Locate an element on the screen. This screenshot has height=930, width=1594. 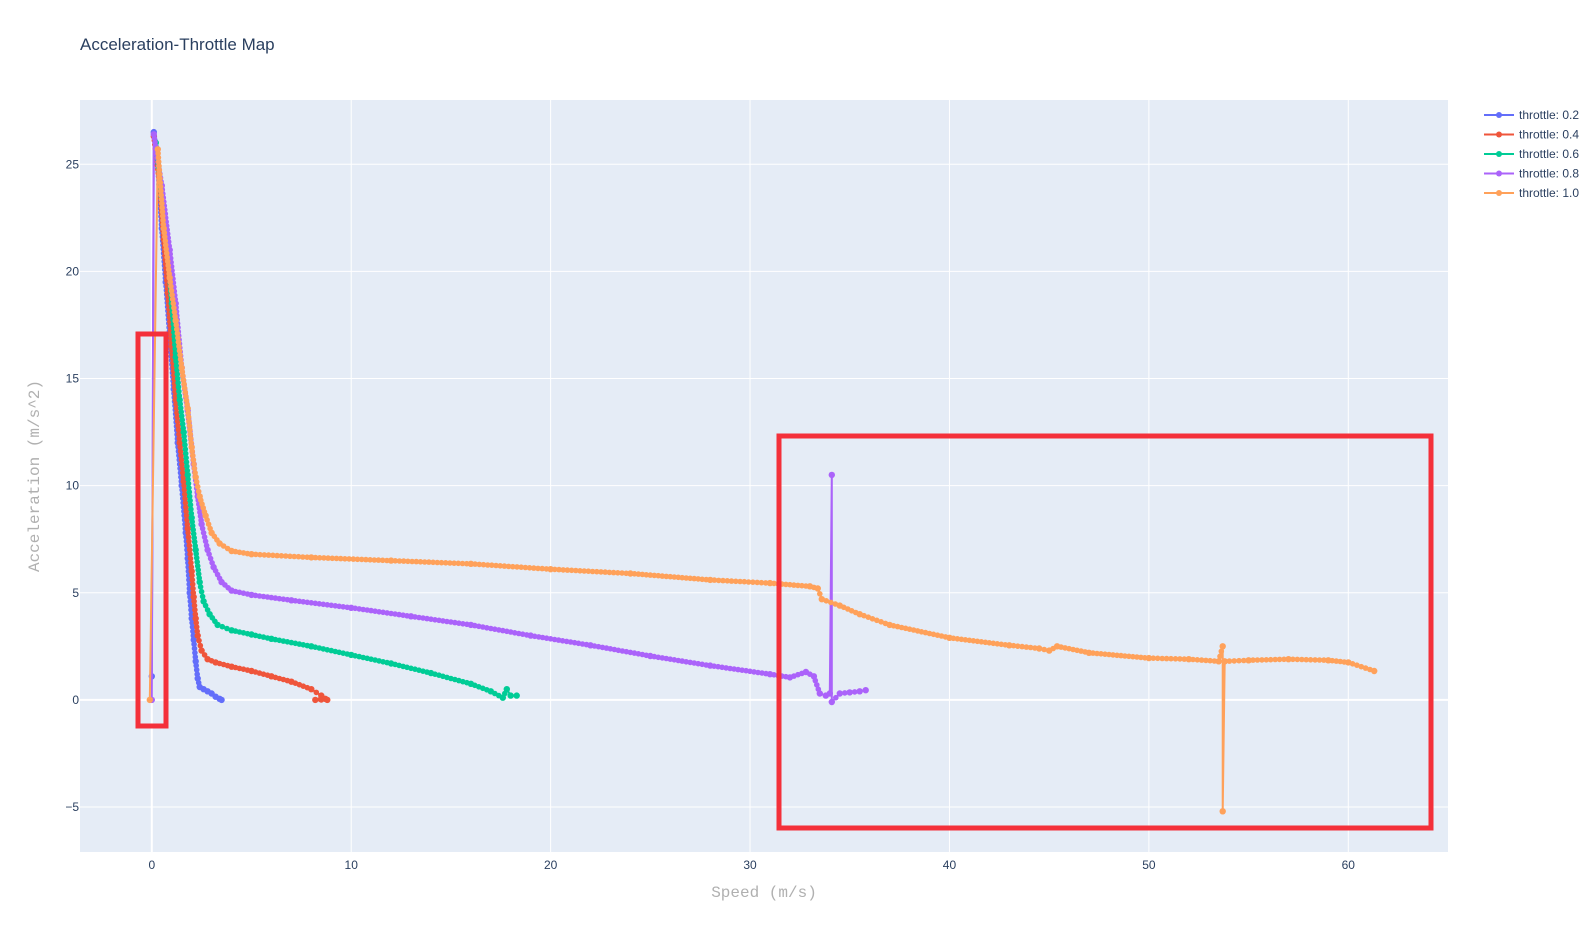
x-tick-label: 30 is located at coordinates (750, 865).